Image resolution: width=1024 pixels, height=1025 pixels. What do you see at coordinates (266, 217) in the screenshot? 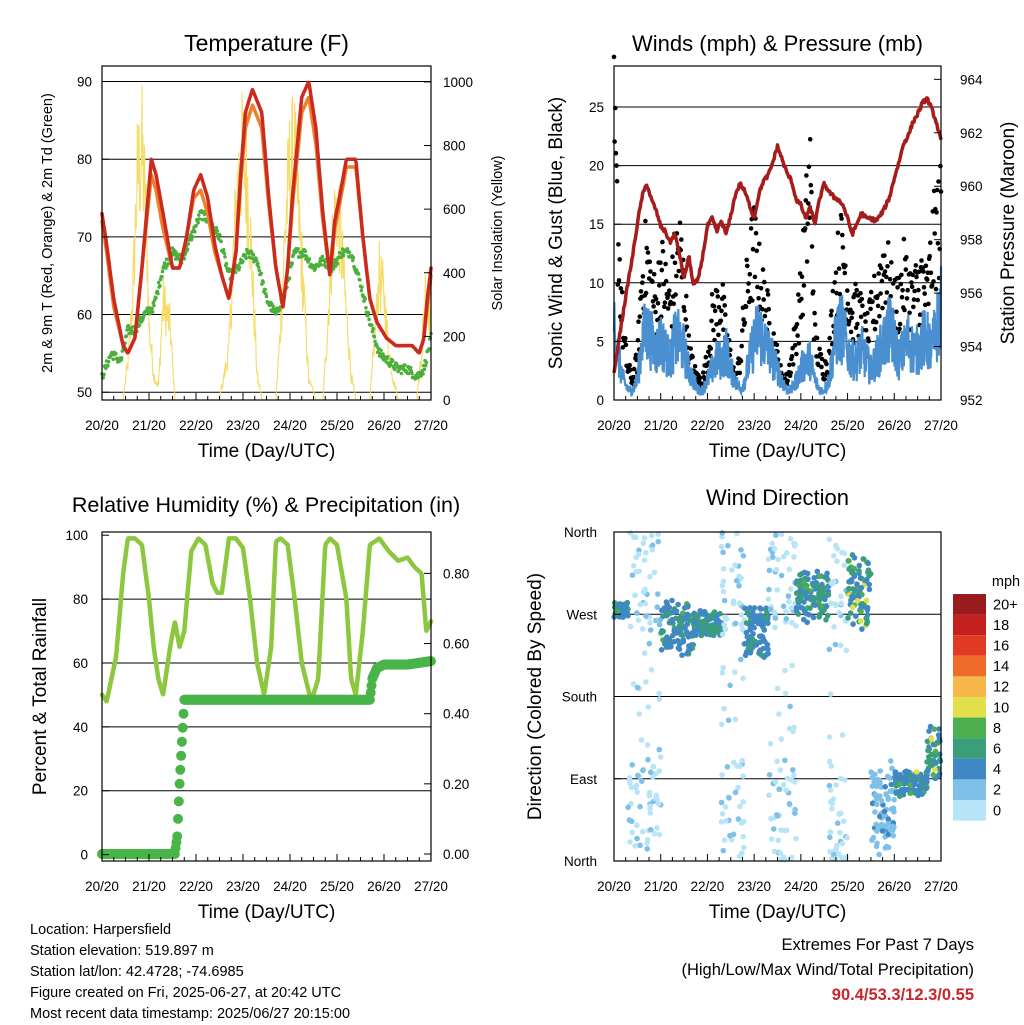
I see `temp-2m-series` at bounding box center [266, 217].